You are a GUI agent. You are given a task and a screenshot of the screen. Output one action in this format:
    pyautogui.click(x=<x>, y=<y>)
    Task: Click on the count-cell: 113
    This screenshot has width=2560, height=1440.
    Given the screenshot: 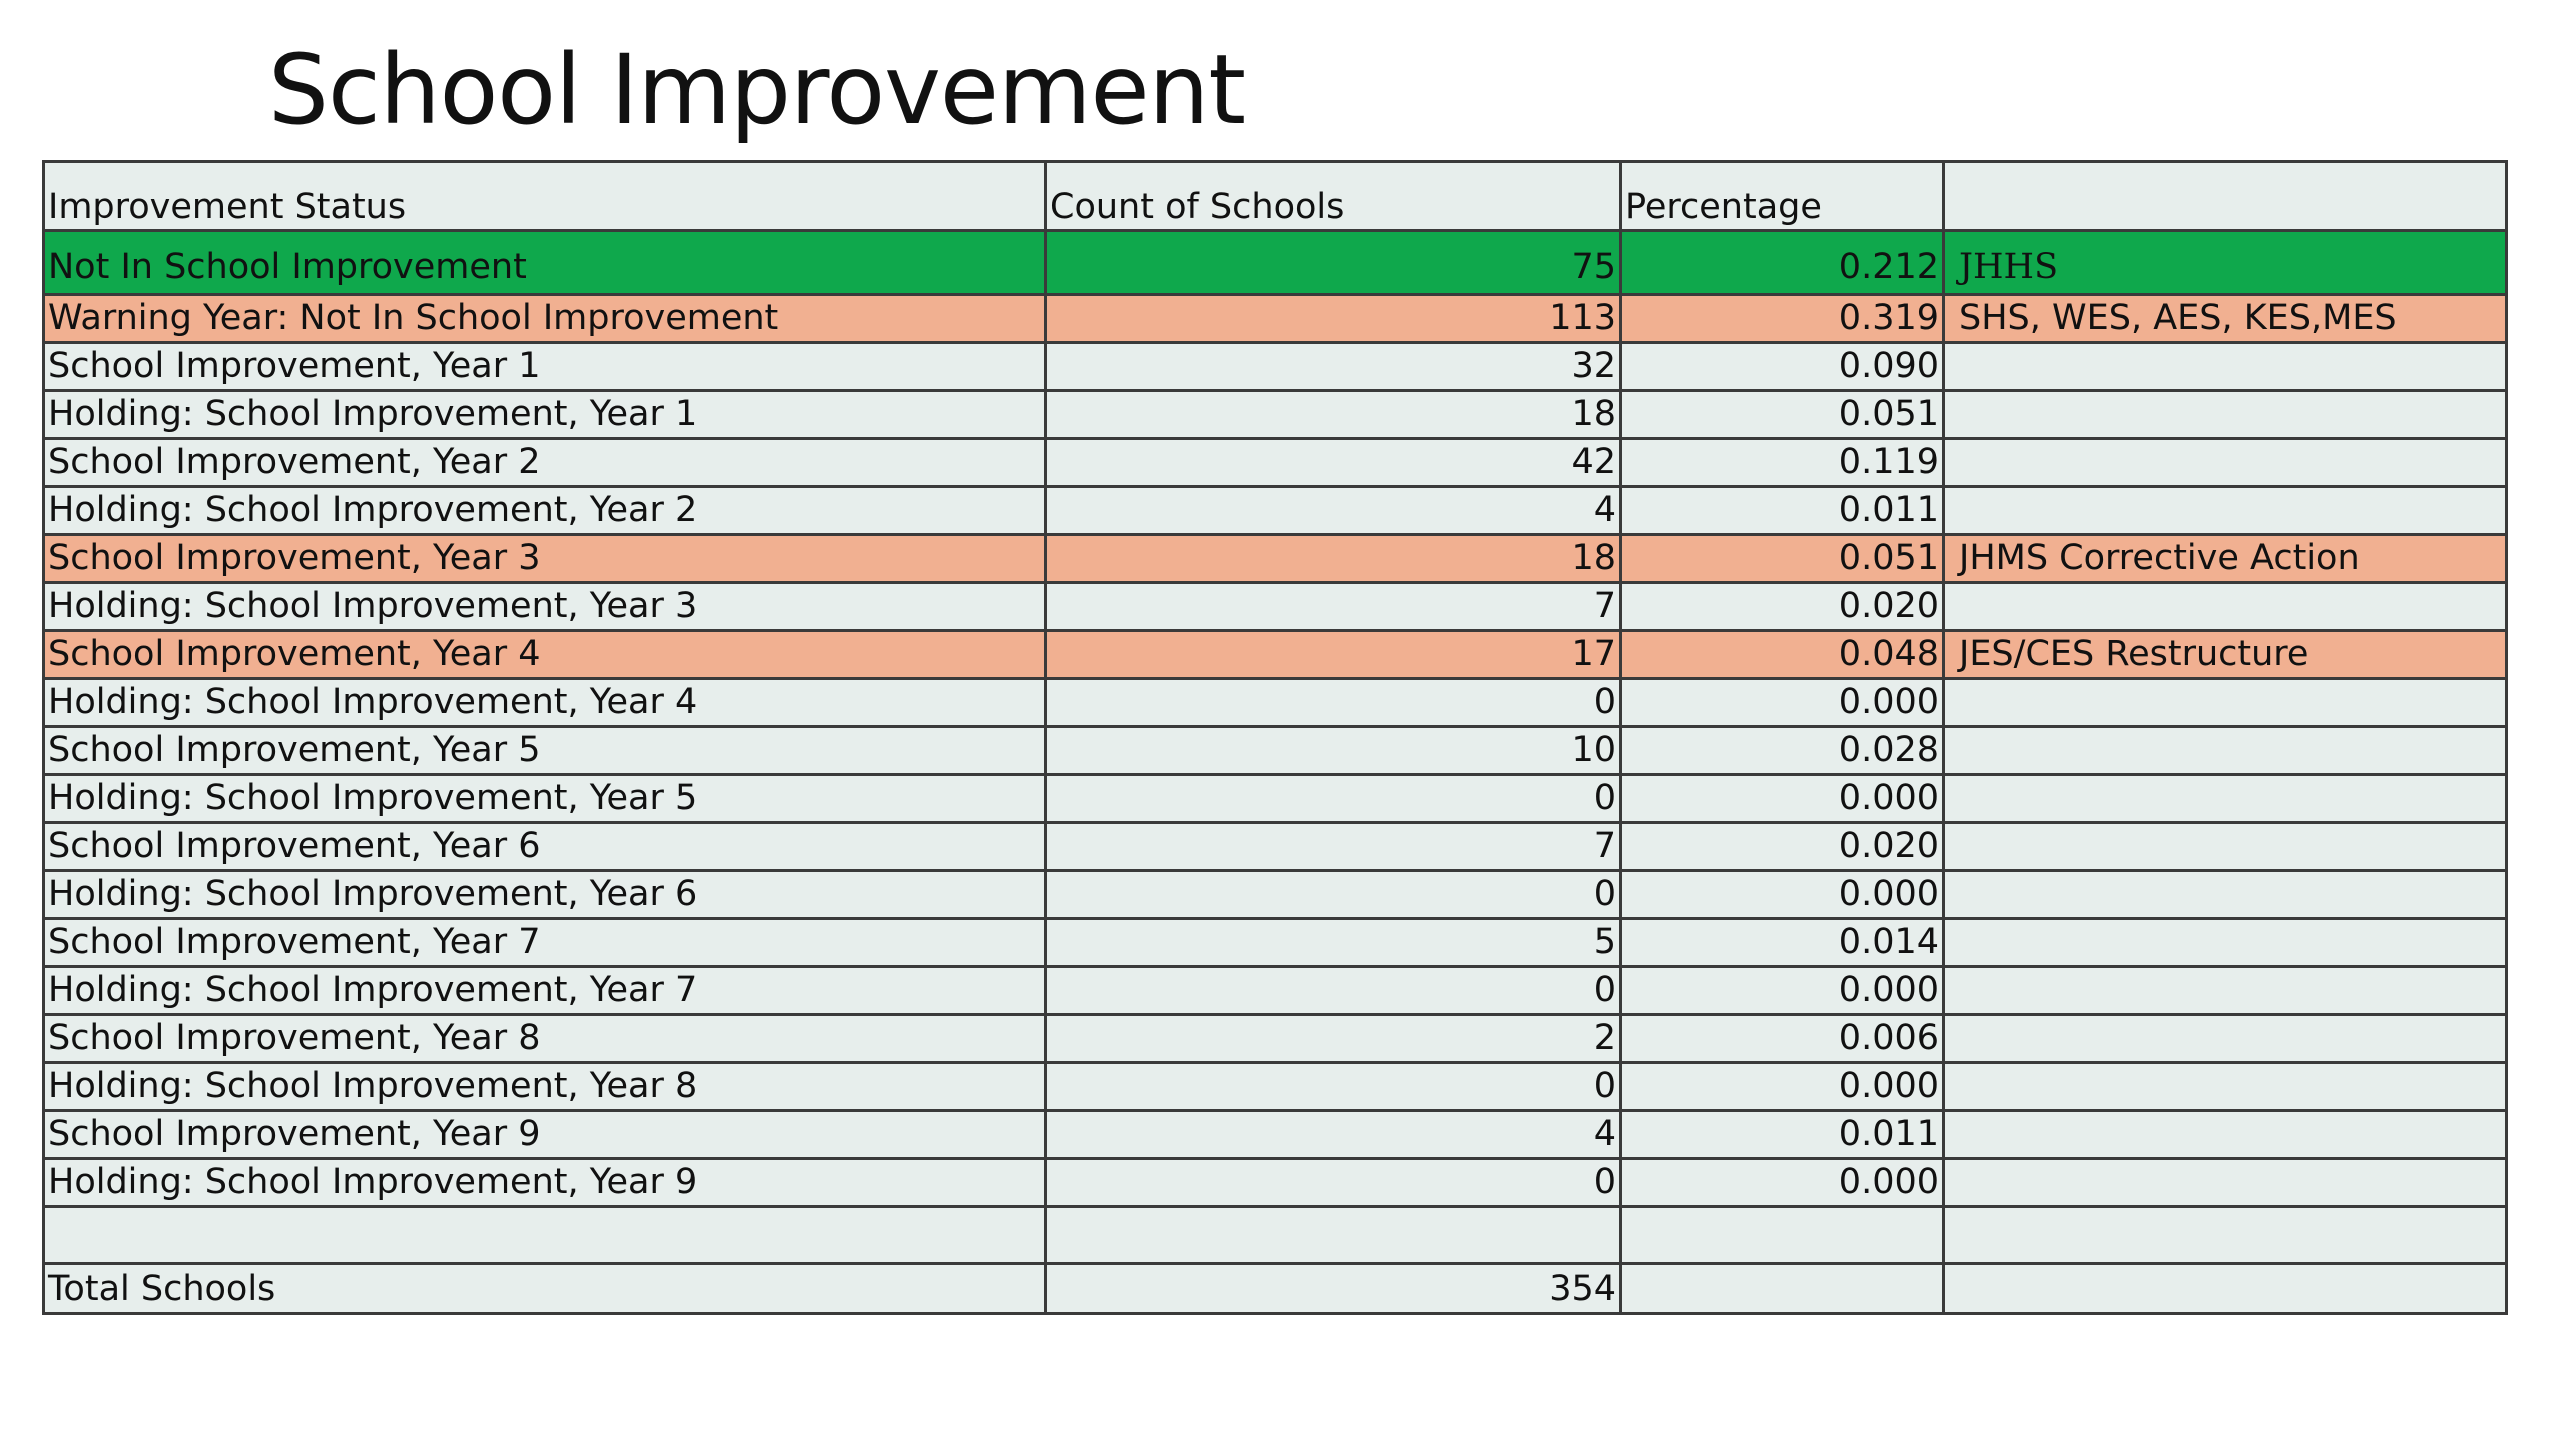 What is the action you would take?
    pyautogui.click(x=1333, y=318)
    